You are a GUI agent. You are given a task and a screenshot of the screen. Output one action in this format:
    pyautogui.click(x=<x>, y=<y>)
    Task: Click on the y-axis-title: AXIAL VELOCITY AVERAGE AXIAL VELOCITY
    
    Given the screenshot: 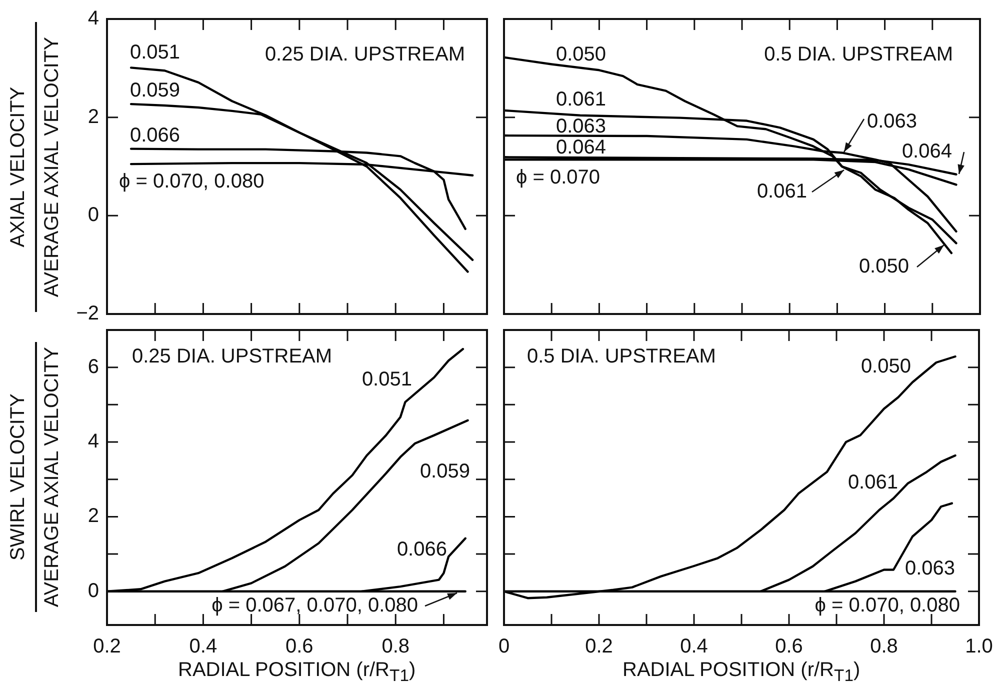 What is the action you would take?
    pyautogui.click(x=35, y=168)
    